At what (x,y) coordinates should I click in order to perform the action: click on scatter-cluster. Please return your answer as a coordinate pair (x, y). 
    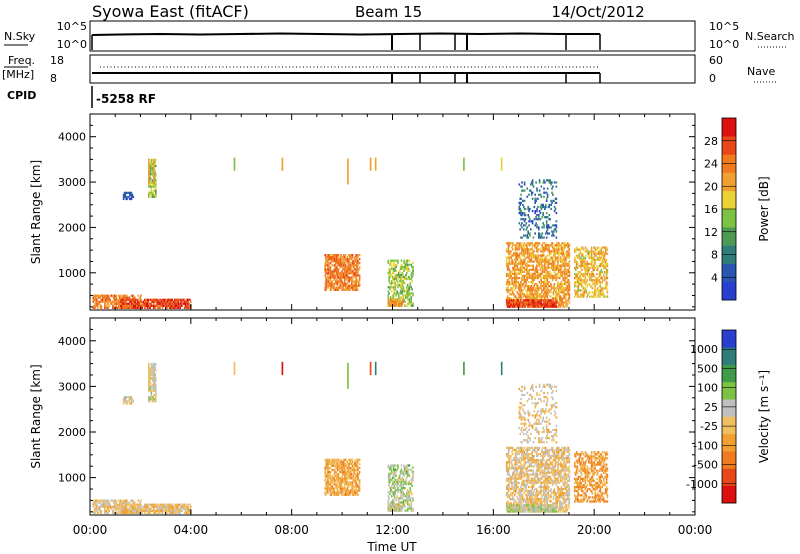
    Looking at the image, I should click on (591, 272).